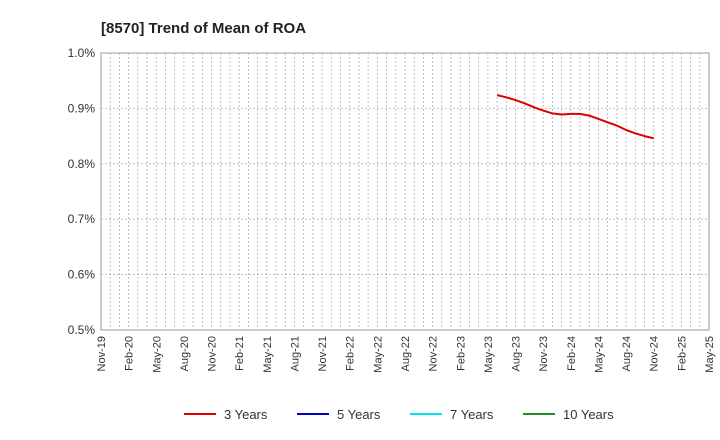 The width and height of the screenshot is (720, 440). Describe the element at coordinates (82, 191) in the screenshot. I see `y-axis: 1.0% 0.9% 0.8% 0.7% 0.6% 0.5%` at that location.